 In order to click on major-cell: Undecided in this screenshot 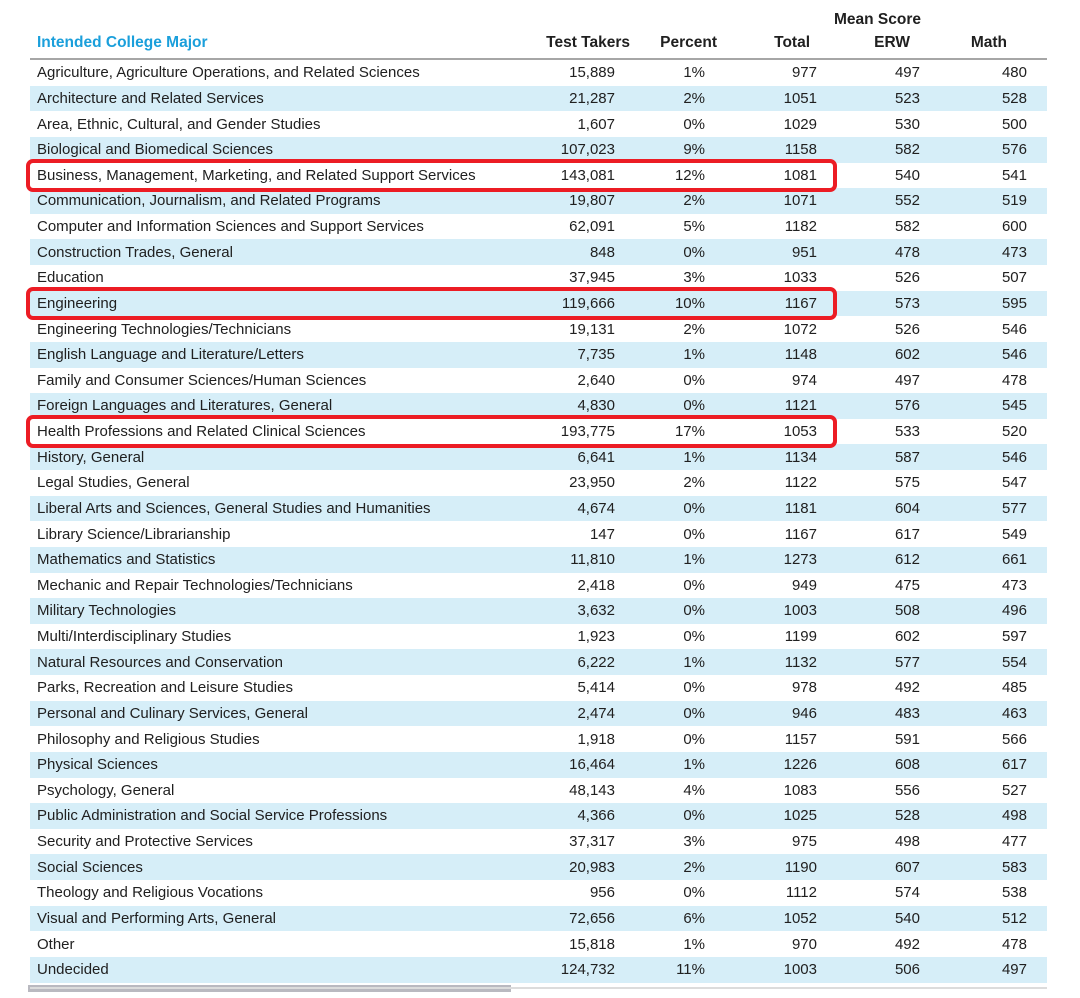, I will do `click(73, 970)`.